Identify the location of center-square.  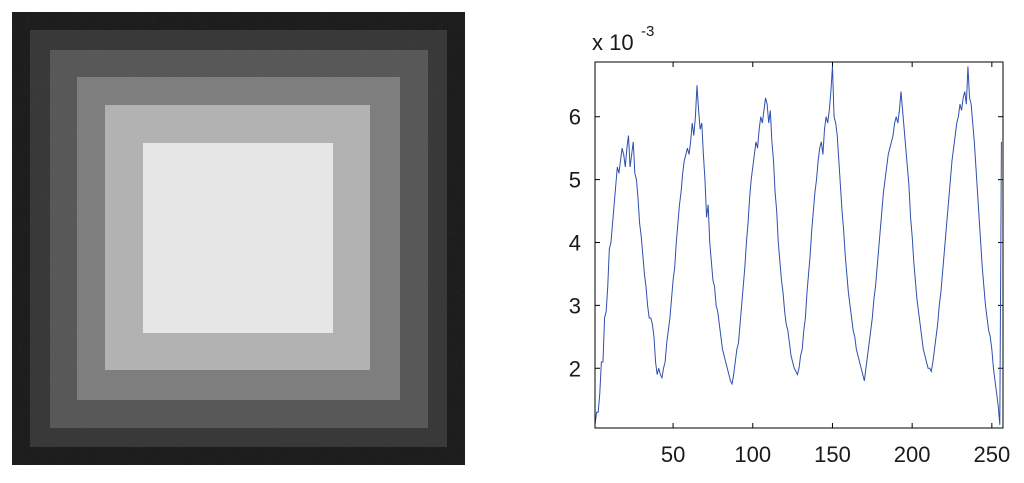
(238, 238).